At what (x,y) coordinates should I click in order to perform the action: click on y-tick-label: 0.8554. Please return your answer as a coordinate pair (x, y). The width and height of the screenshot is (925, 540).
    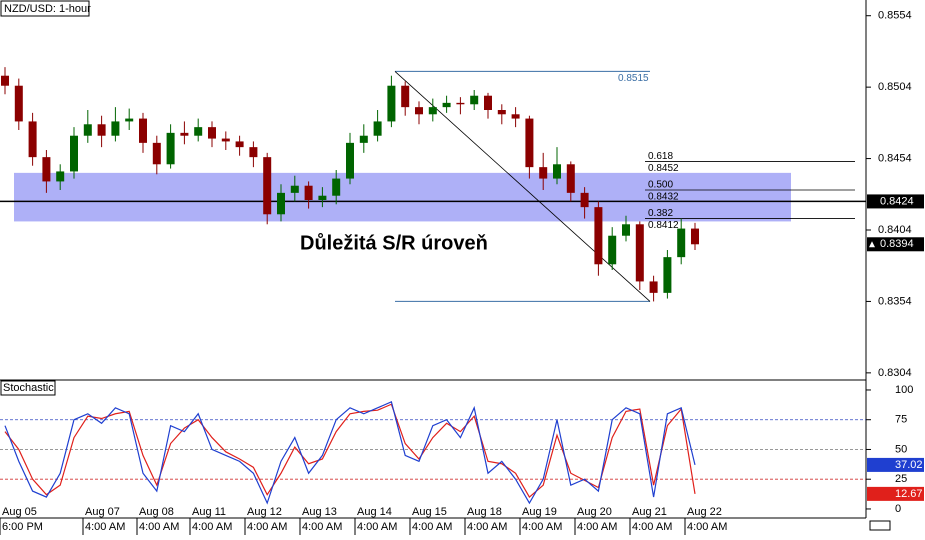
    Looking at the image, I should click on (895, 16).